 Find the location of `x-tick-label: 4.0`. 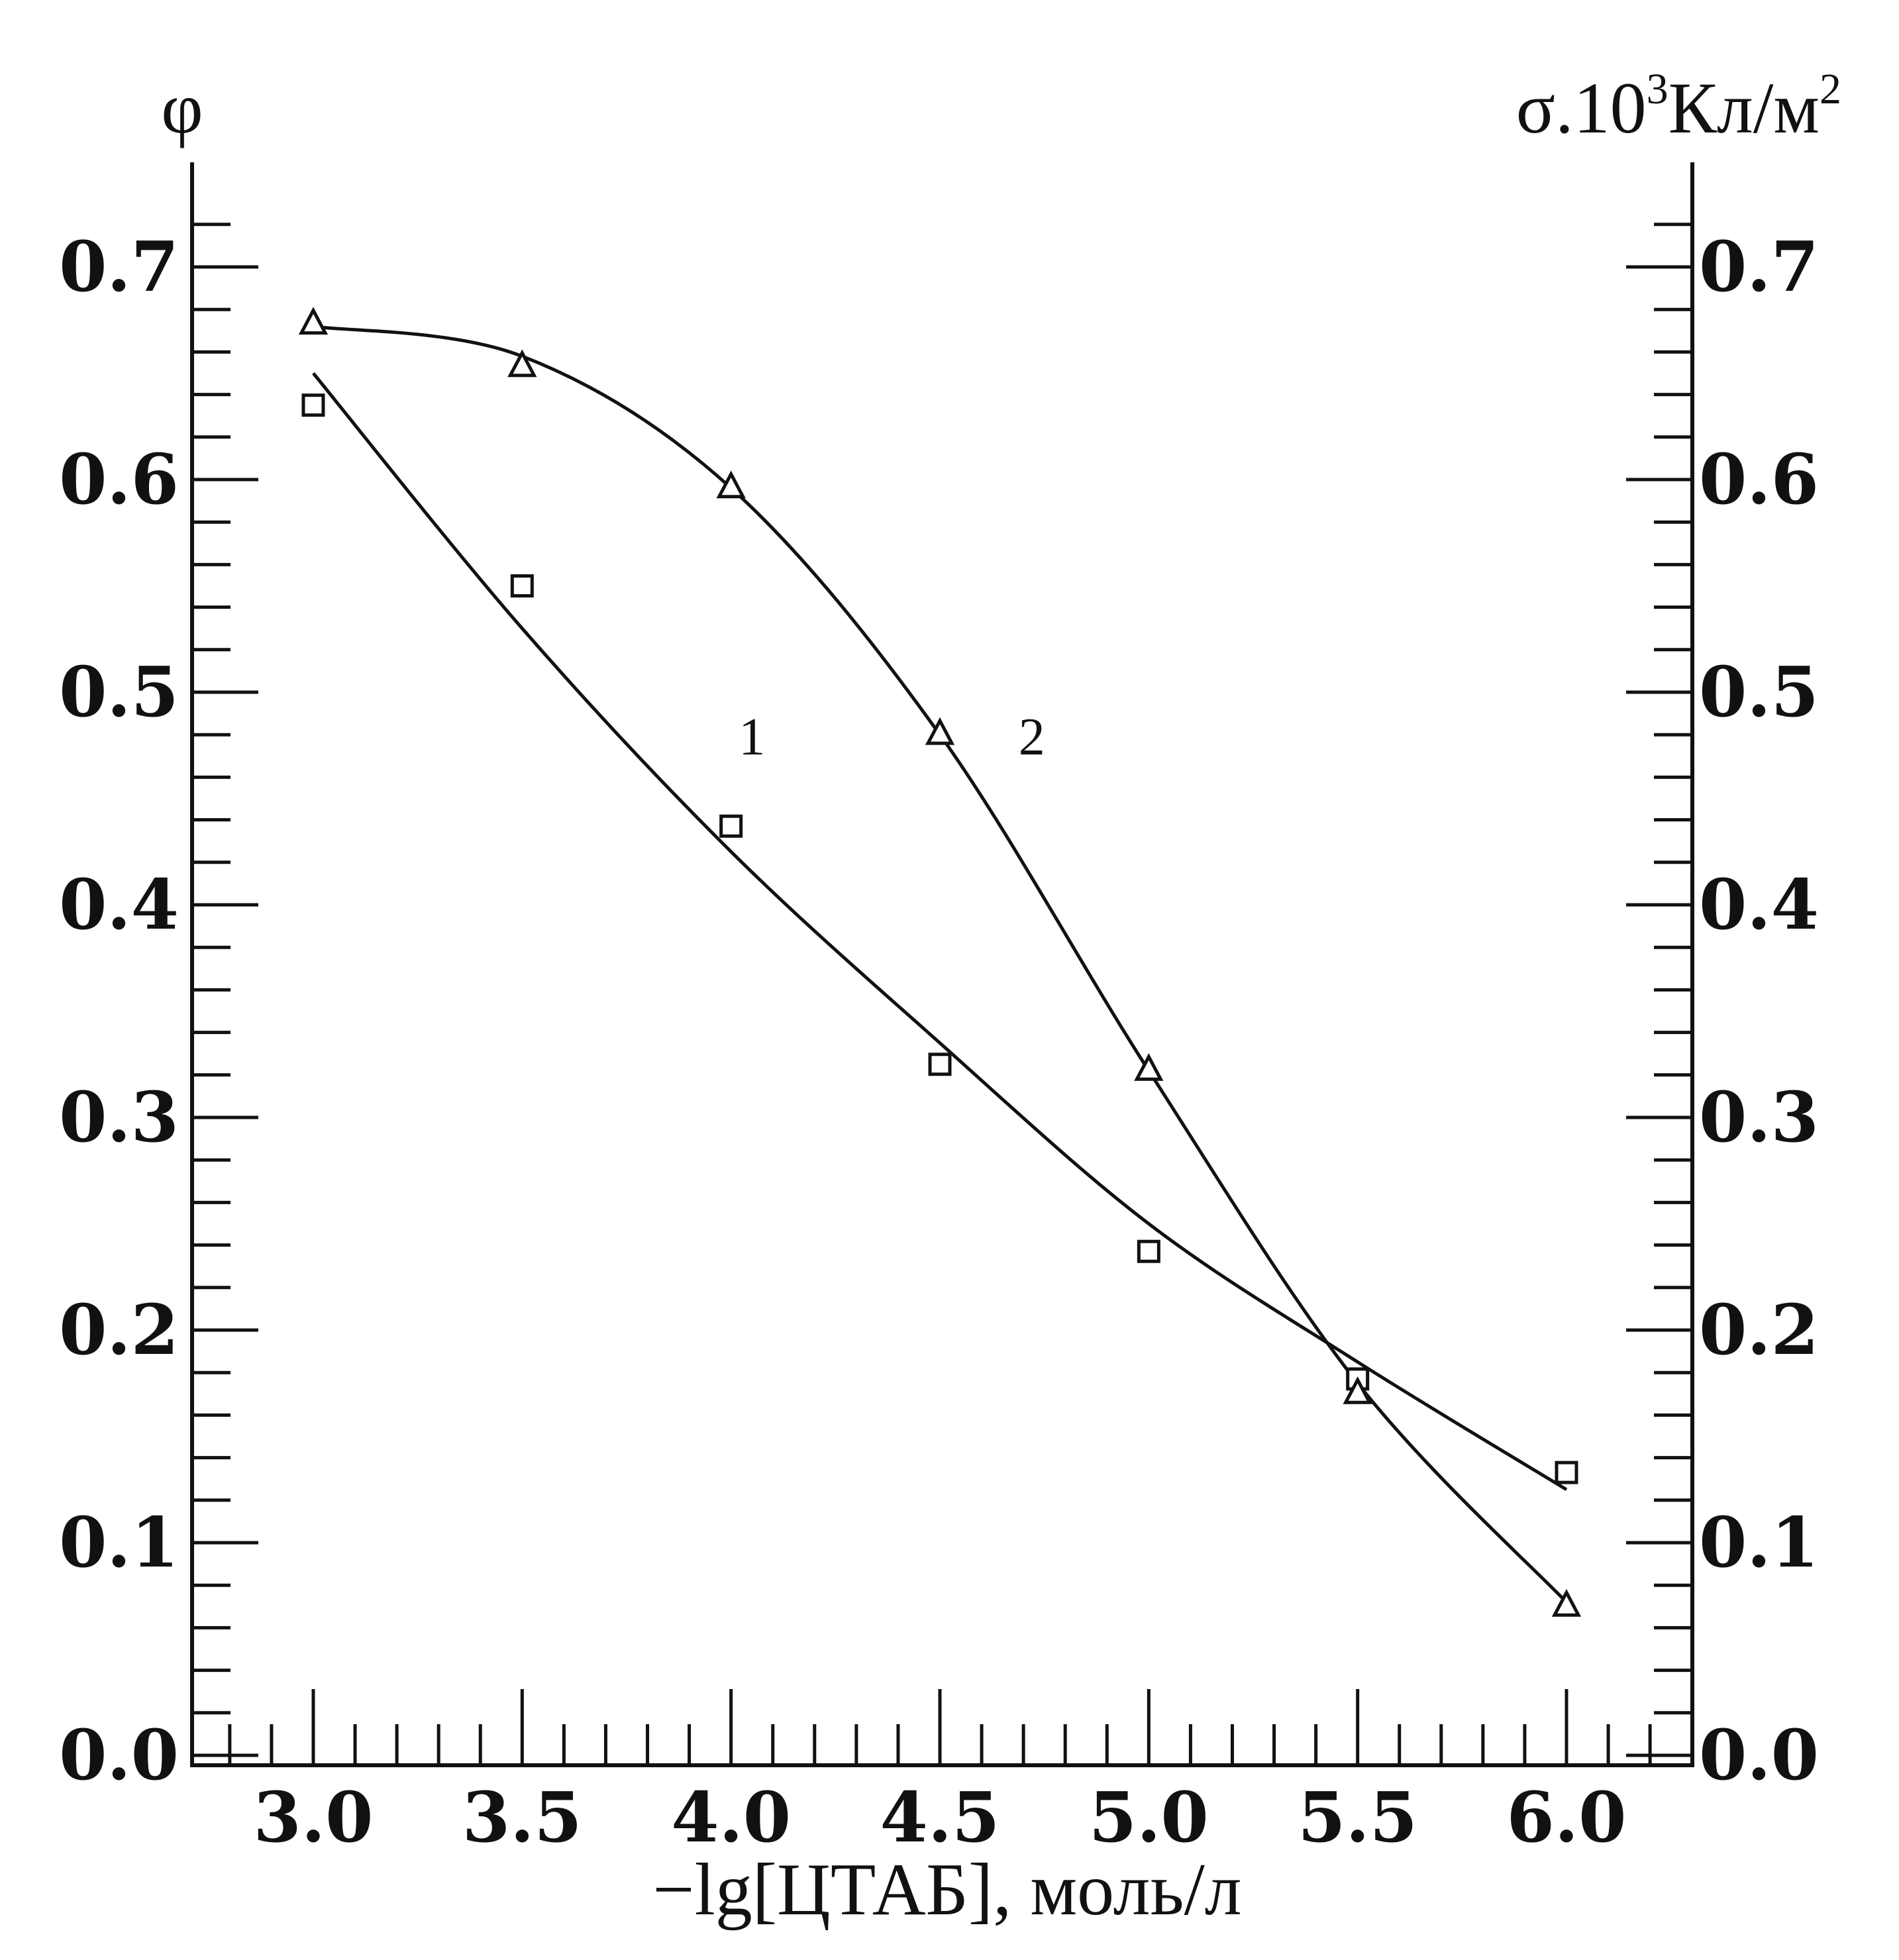

x-tick-label: 4.0 is located at coordinates (731, 1817).